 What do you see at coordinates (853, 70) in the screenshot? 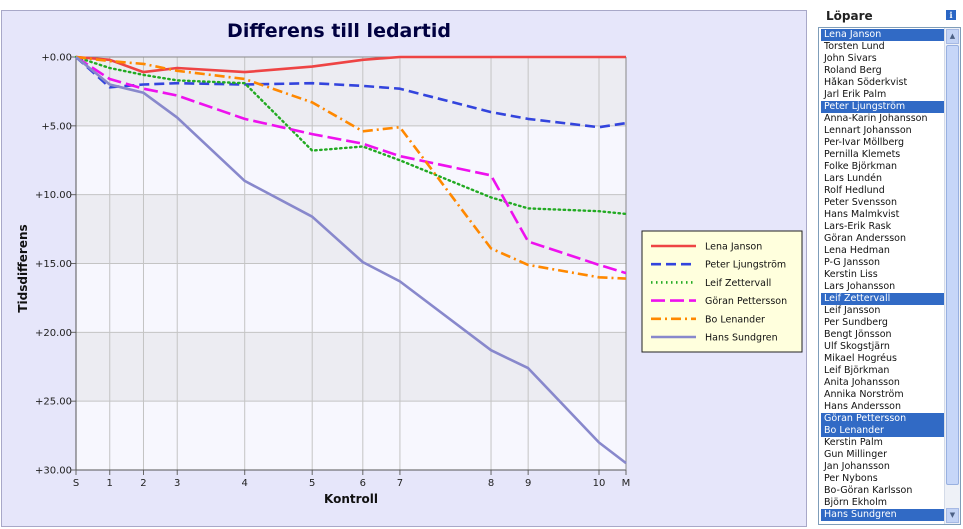
I see `runner-item: Roland Berg` at bounding box center [853, 70].